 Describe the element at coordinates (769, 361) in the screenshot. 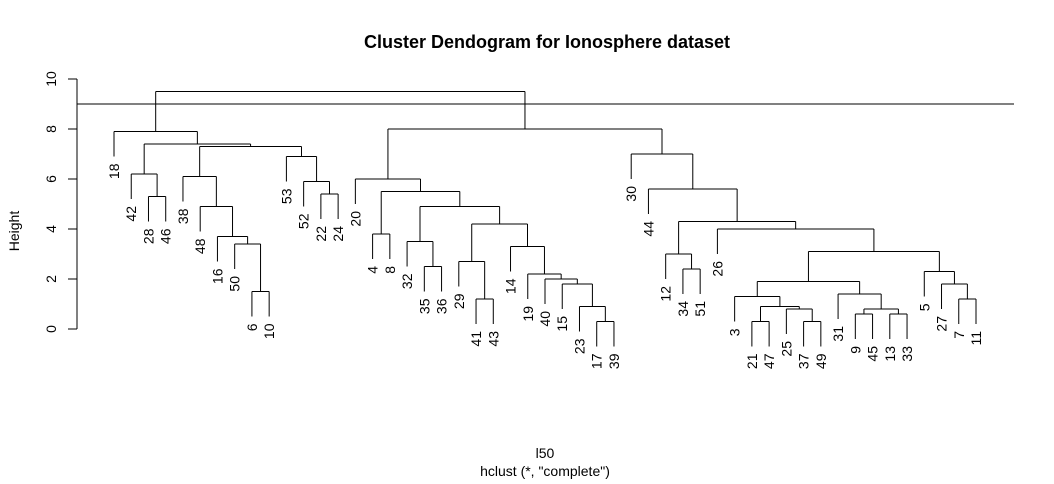

I see `leaf-label: 47` at that location.